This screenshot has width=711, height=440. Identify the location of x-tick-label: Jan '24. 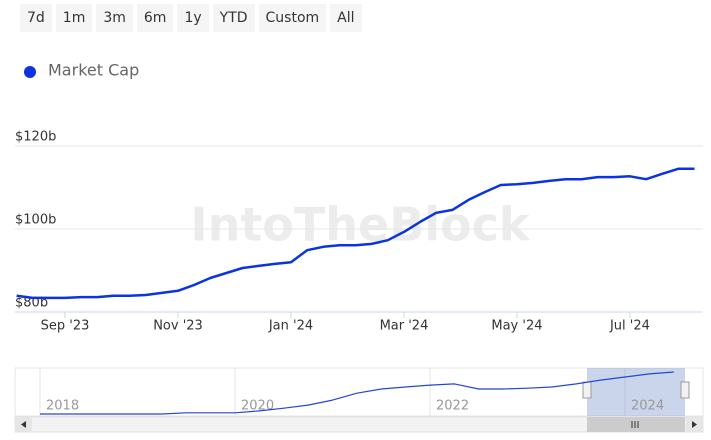
(290, 326).